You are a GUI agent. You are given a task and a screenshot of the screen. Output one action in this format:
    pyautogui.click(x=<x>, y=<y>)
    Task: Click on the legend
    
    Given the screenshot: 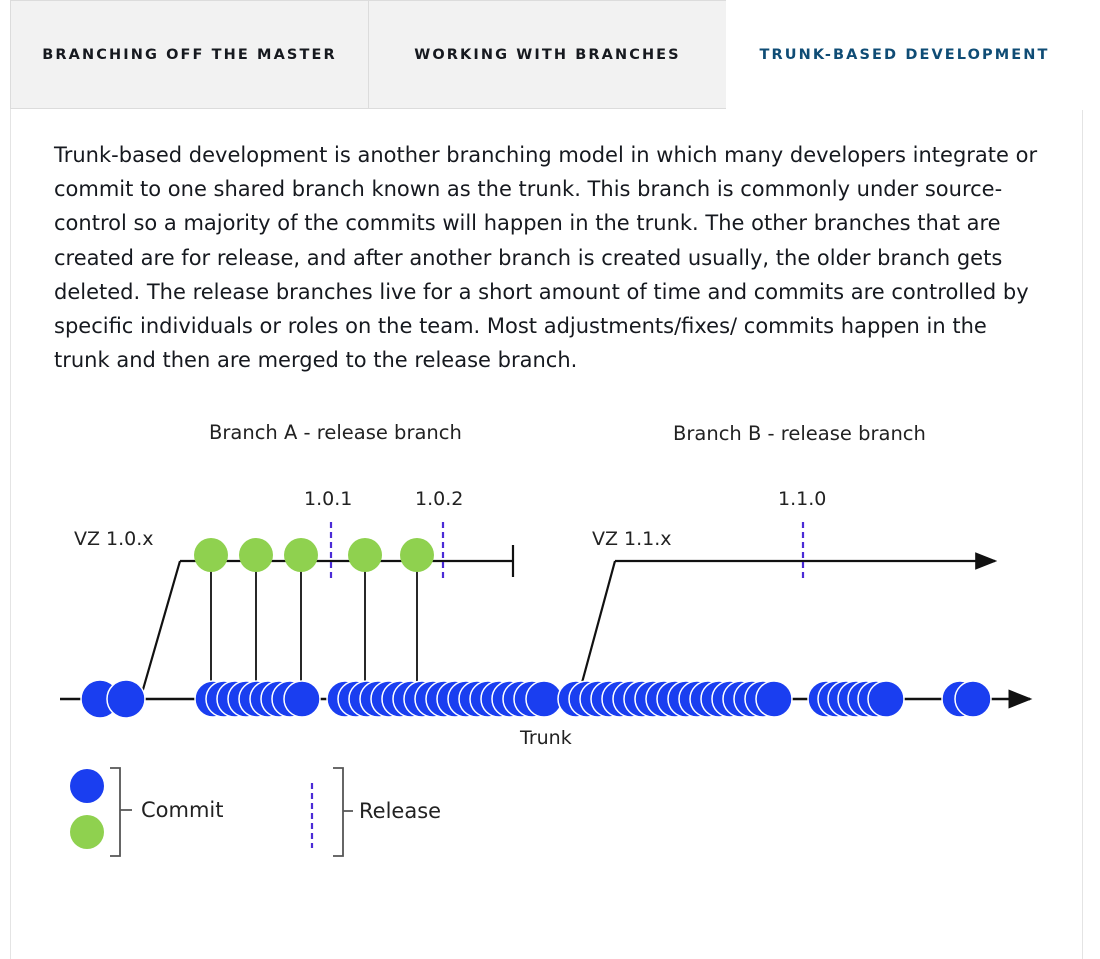 What is the action you would take?
    pyautogui.click(x=211, y=812)
    